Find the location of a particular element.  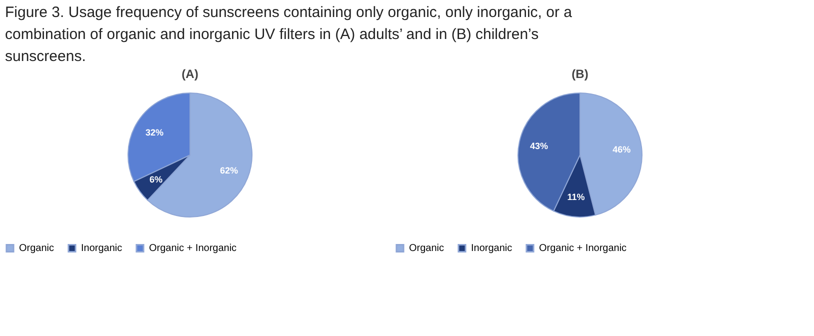

data-label: 43% is located at coordinates (539, 145).